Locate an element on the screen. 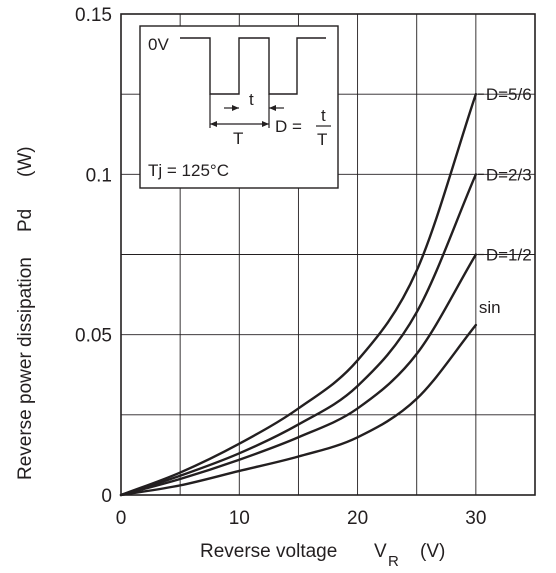 This screenshot has height=573, width=556. x-axis-symbol: V is located at coordinates (380, 551).